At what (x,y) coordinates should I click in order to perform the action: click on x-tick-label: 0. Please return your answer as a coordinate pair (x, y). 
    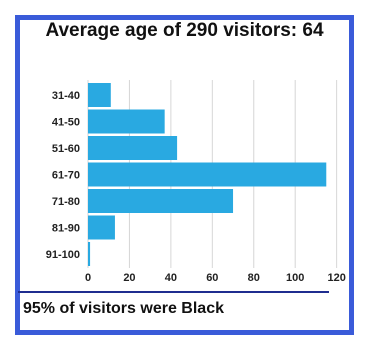
    Looking at the image, I should click on (88, 278).